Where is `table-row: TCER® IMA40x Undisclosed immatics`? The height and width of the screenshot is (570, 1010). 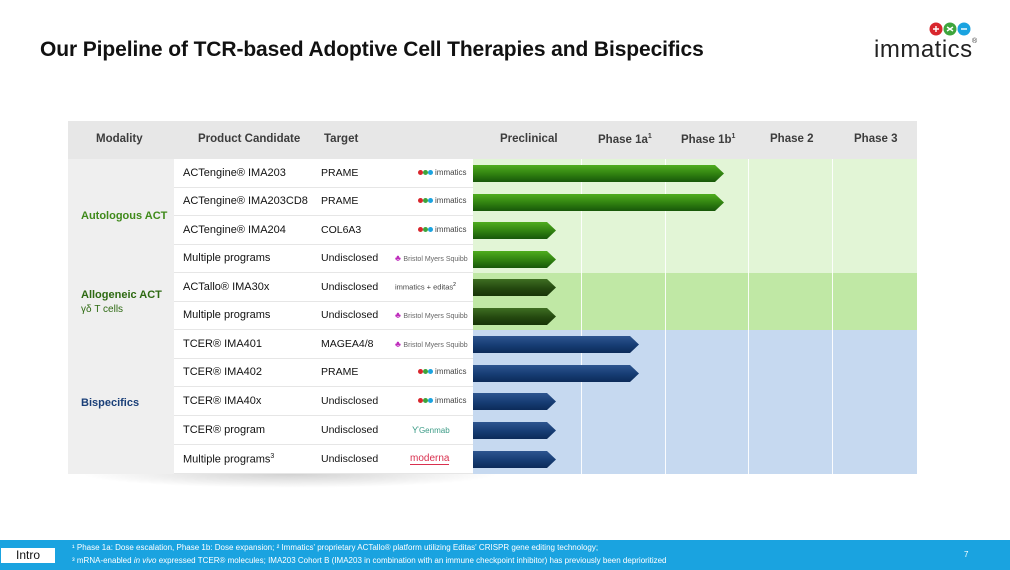 table-row: TCER® IMA40x Undisclosed immatics is located at coordinates (323, 401).